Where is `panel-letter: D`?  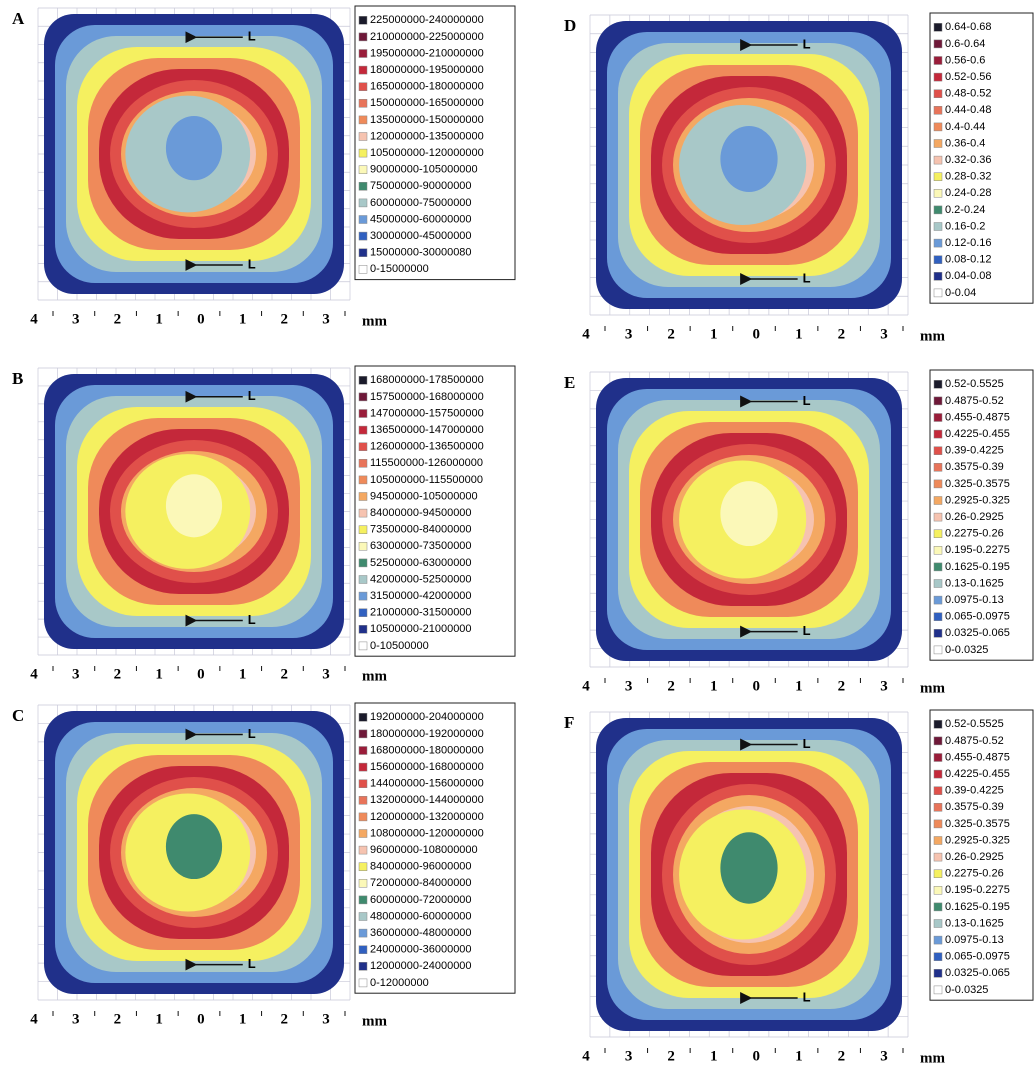
panel-letter: D is located at coordinates (570, 25).